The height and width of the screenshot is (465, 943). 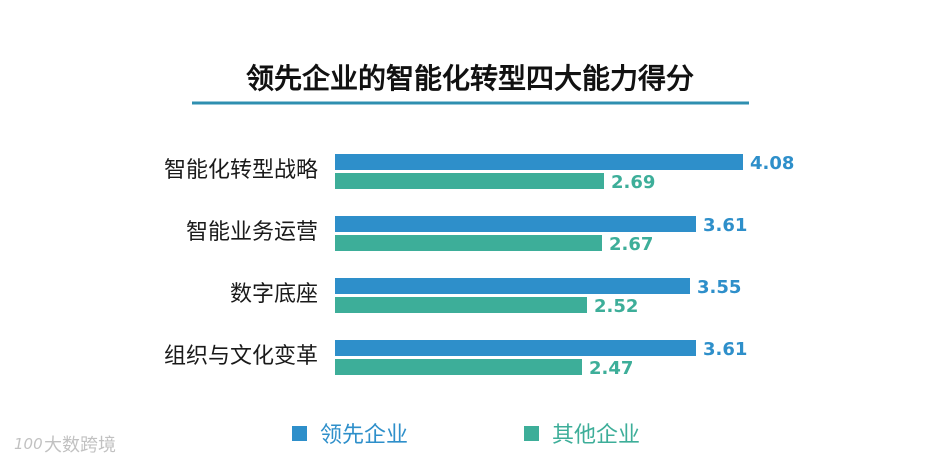 I want to click on bar-value-label: 2.67, so click(x=631, y=244).